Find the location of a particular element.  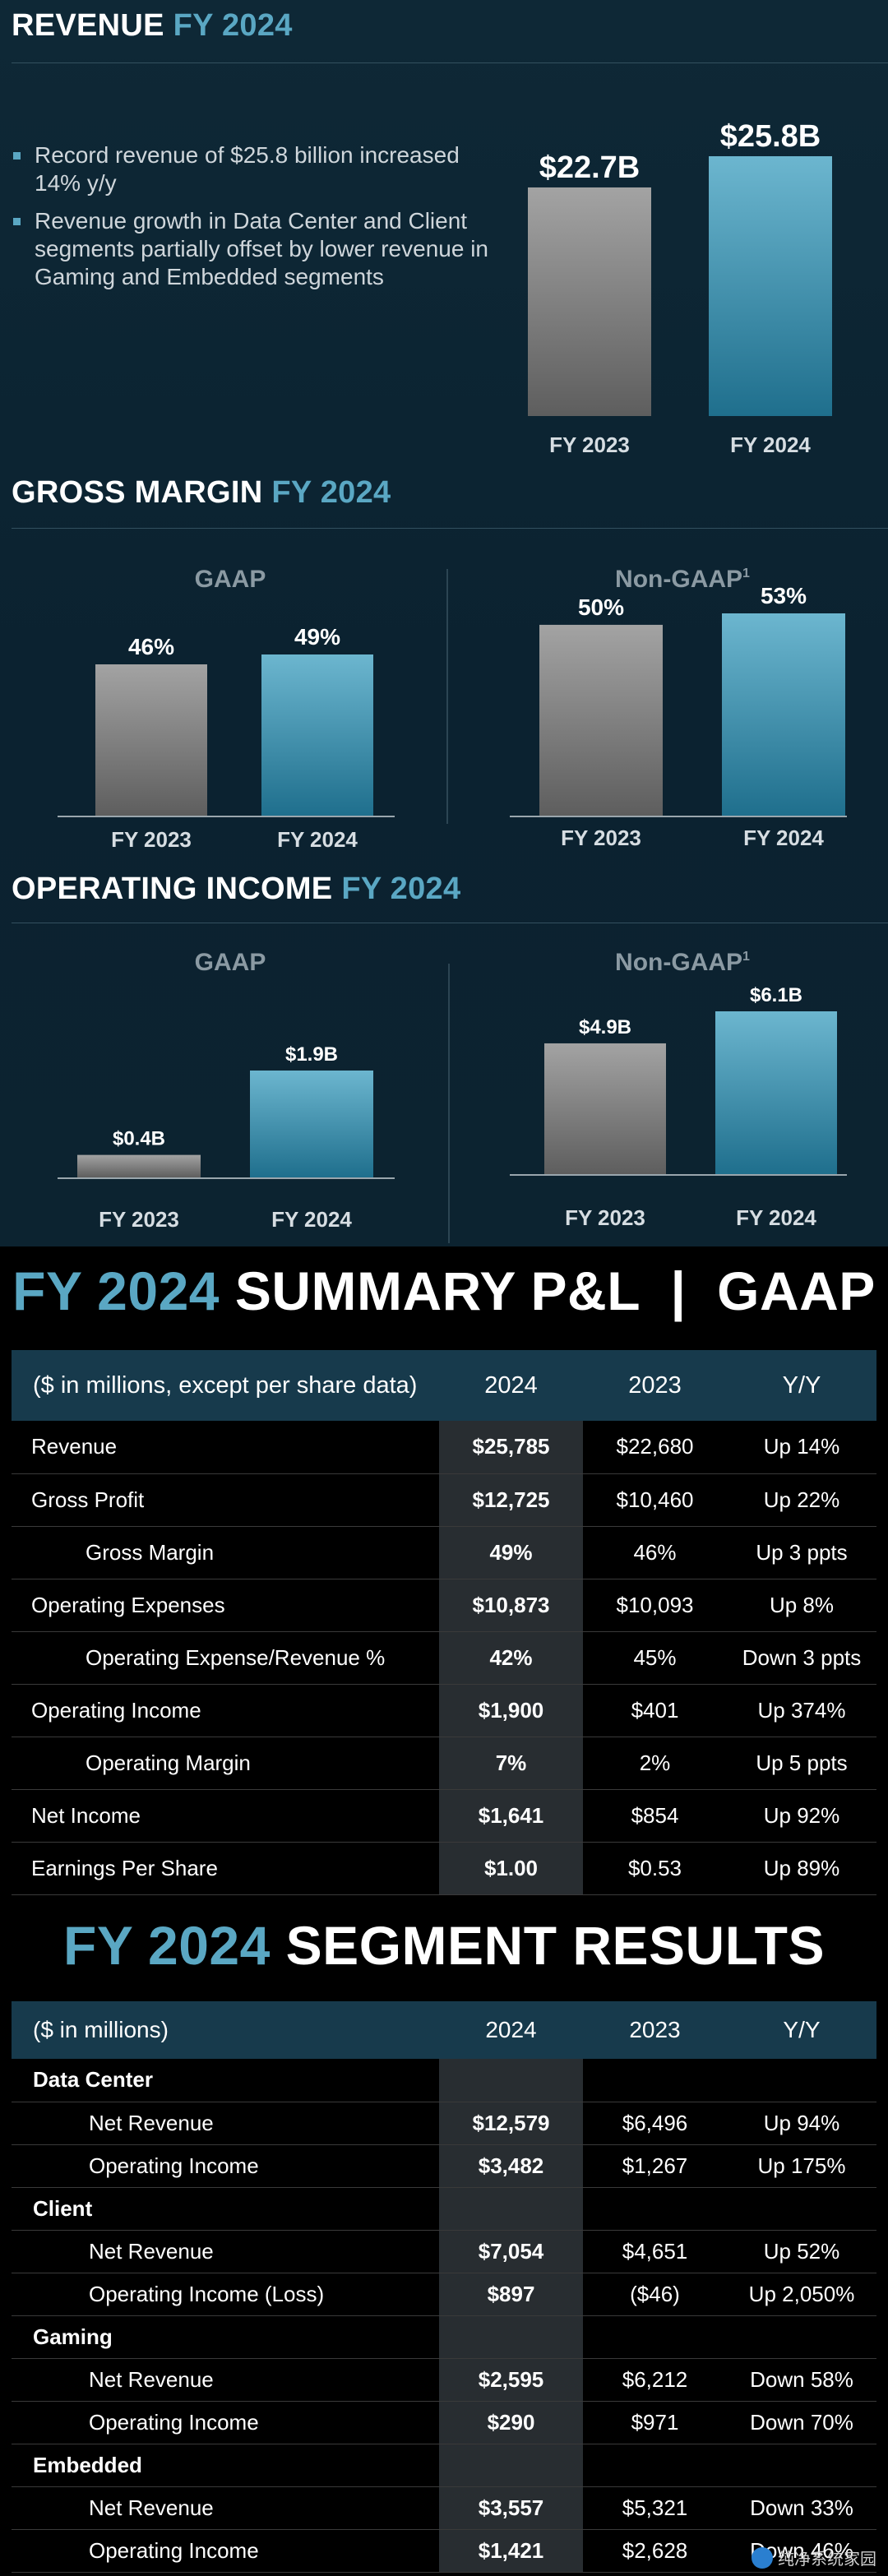

segment-row: Net Revenue $12,579 $6,496 Up 94% is located at coordinates (444, 2123).